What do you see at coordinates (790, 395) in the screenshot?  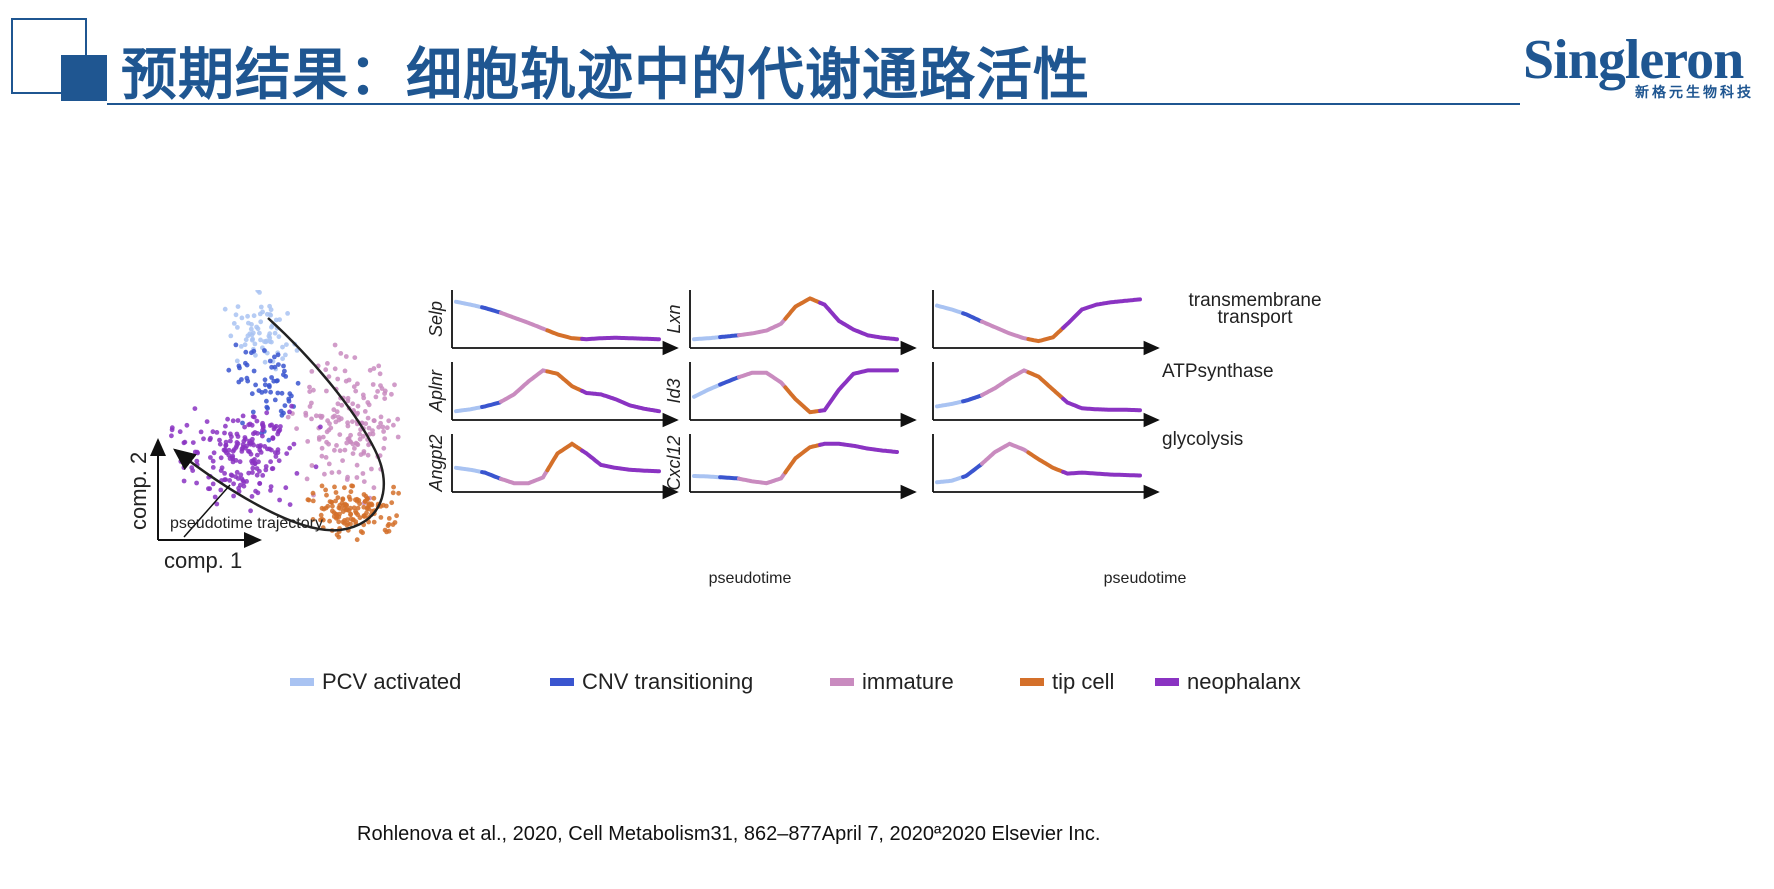 I see `gene-panel: Id3` at bounding box center [790, 395].